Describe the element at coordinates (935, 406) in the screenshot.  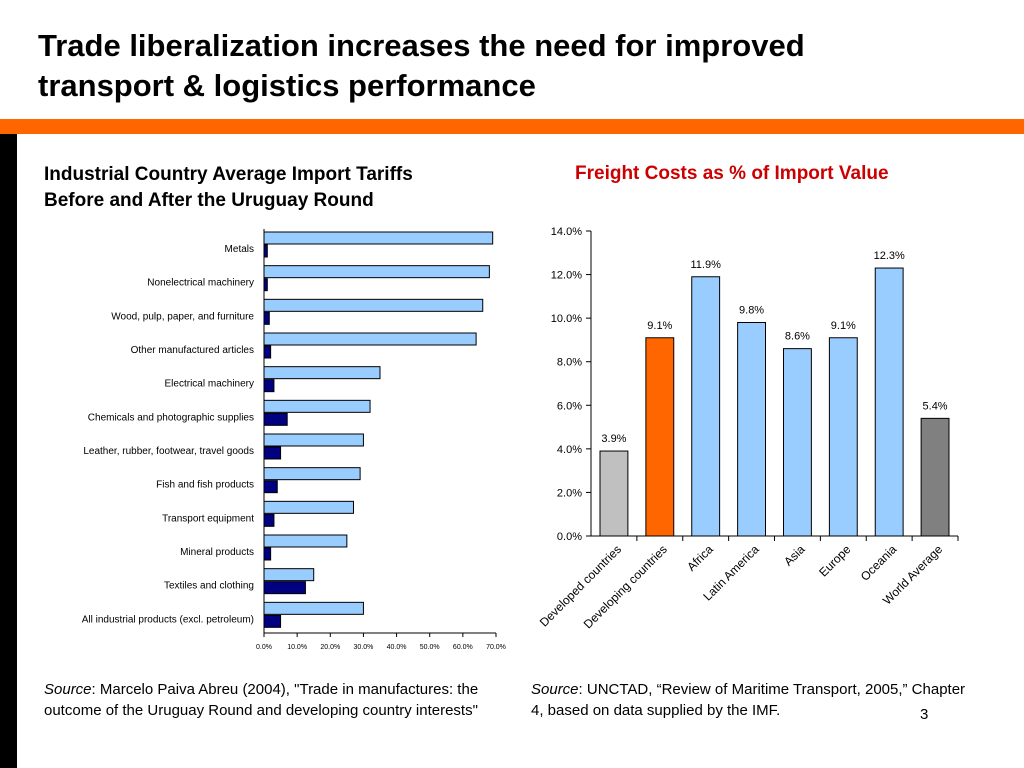
I see `freight-data-label: 5.4%` at that location.